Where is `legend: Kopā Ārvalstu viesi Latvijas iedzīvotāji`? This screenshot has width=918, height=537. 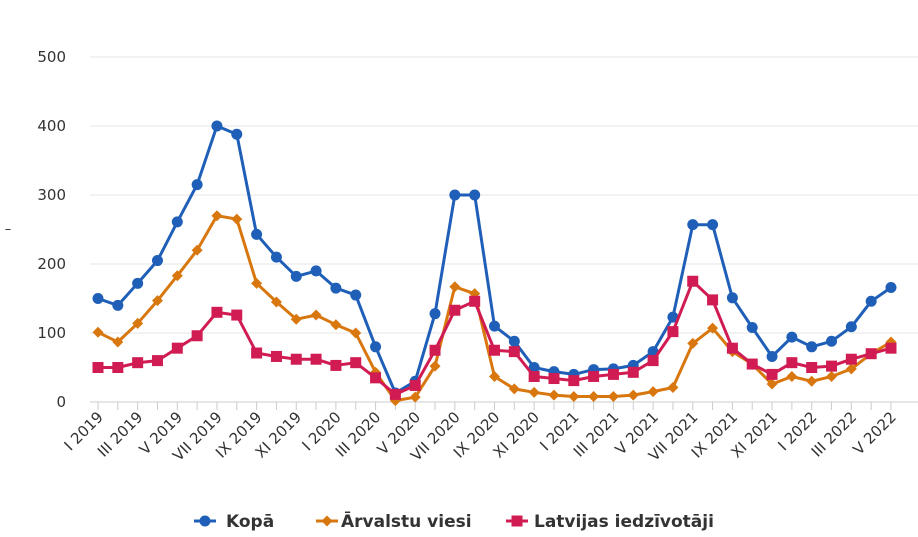
legend: Kopā Ārvalstu viesi Latvijas iedzīvotāji is located at coordinates (454, 521).